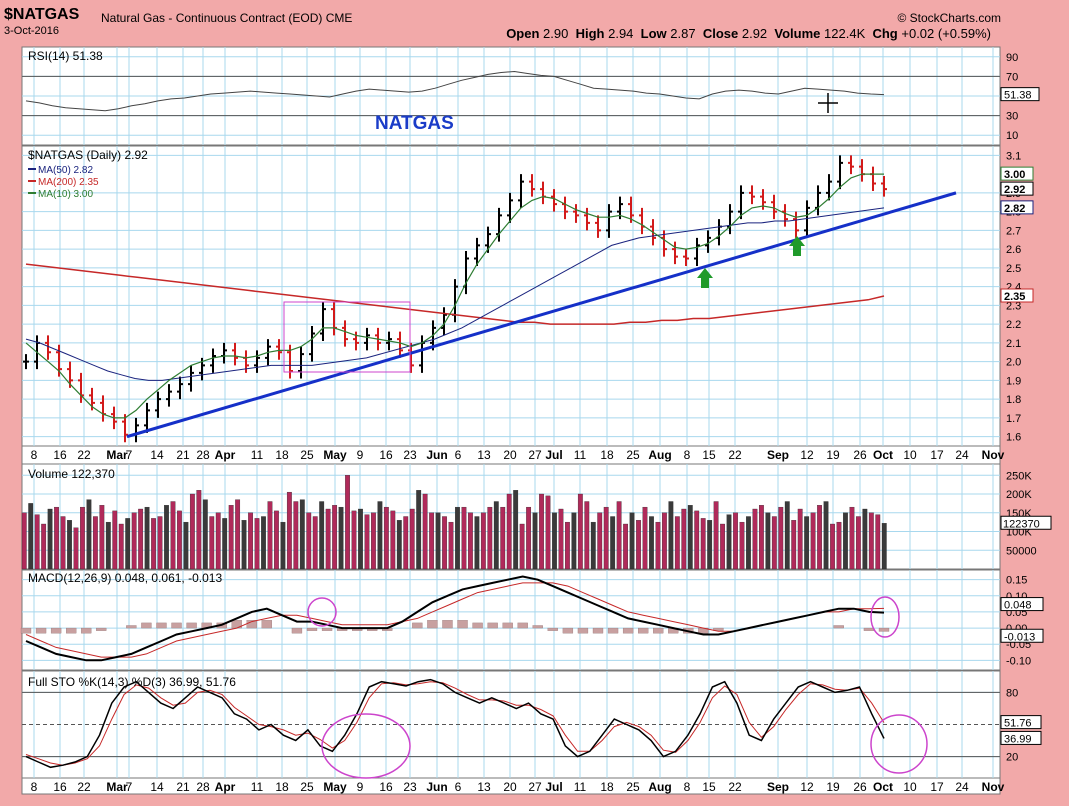 This screenshot has width=1069, height=806. What do you see at coordinates (157, 455) in the screenshot?
I see `x-tick-label: 14` at bounding box center [157, 455].